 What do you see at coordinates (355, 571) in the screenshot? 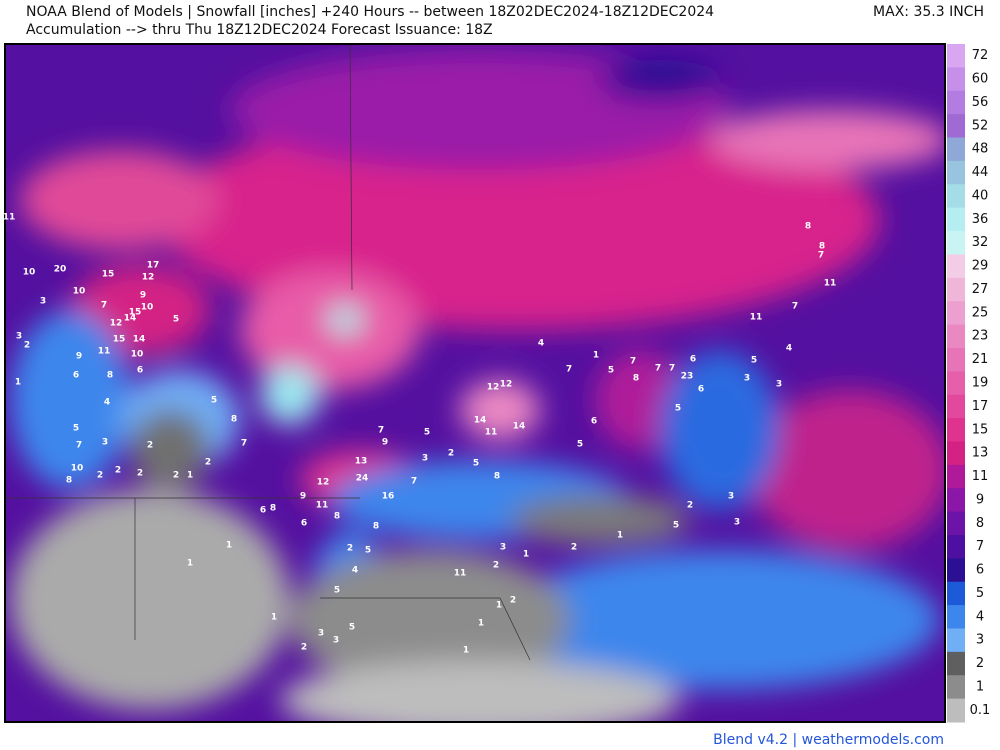
I see `map-label: 4` at bounding box center [355, 571].